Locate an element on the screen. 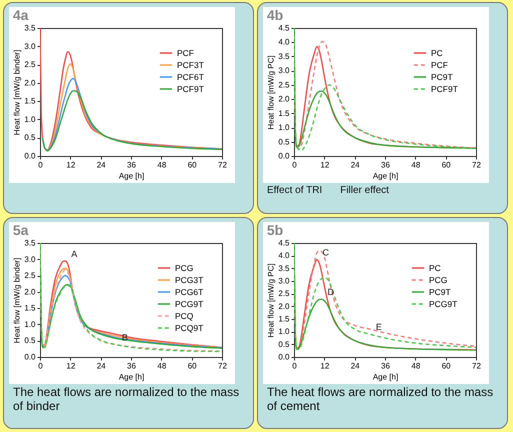 The height and width of the screenshot is (432, 513). annotation: A is located at coordinates (74, 253).